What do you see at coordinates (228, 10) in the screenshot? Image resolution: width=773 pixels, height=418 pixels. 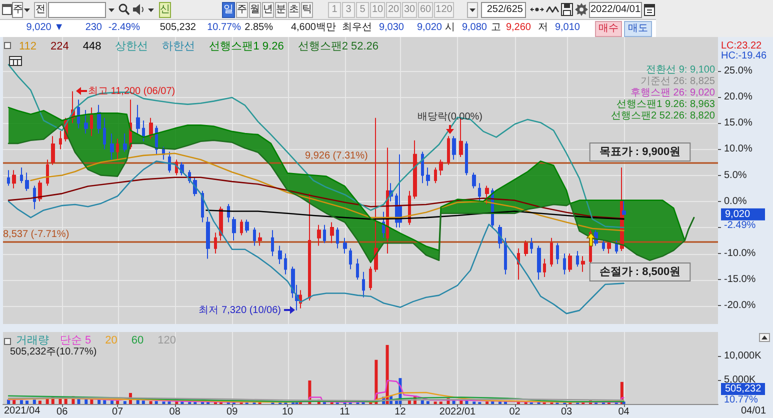 I see `text: 일` at bounding box center [228, 10].